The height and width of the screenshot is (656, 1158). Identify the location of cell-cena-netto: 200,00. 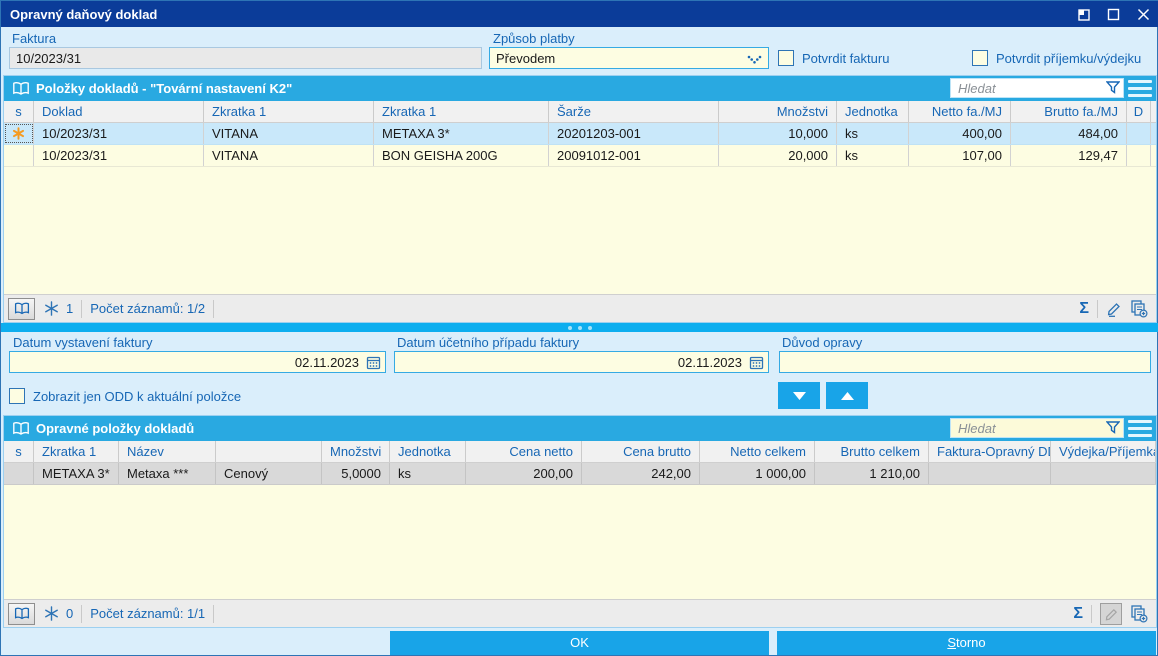
(524, 473).